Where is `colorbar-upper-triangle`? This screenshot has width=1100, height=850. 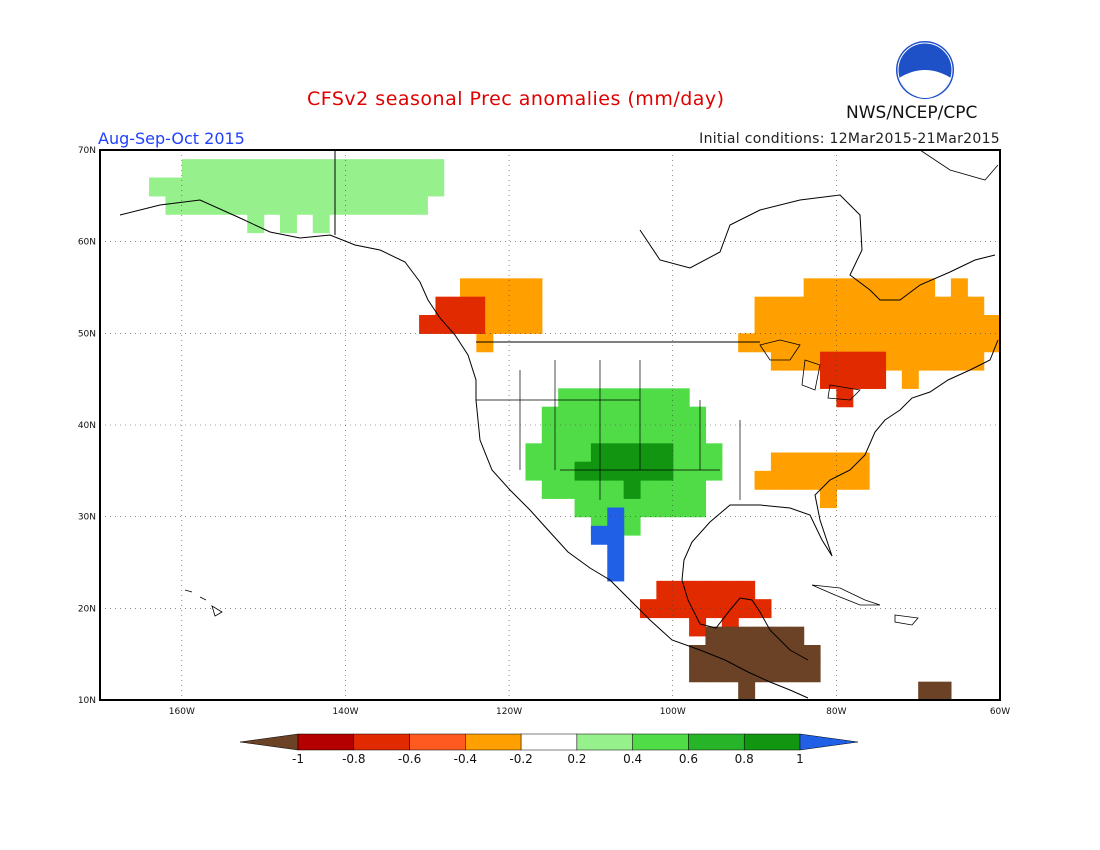 colorbar-upper-triangle is located at coordinates (829, 742).